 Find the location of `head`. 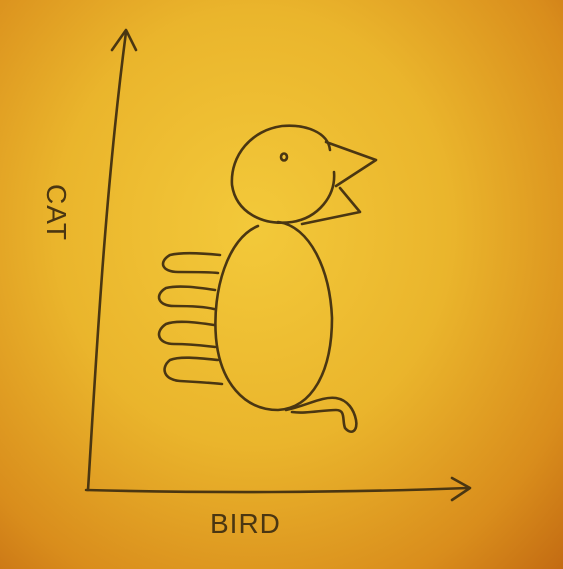

head is located at coordinates (283, 174).